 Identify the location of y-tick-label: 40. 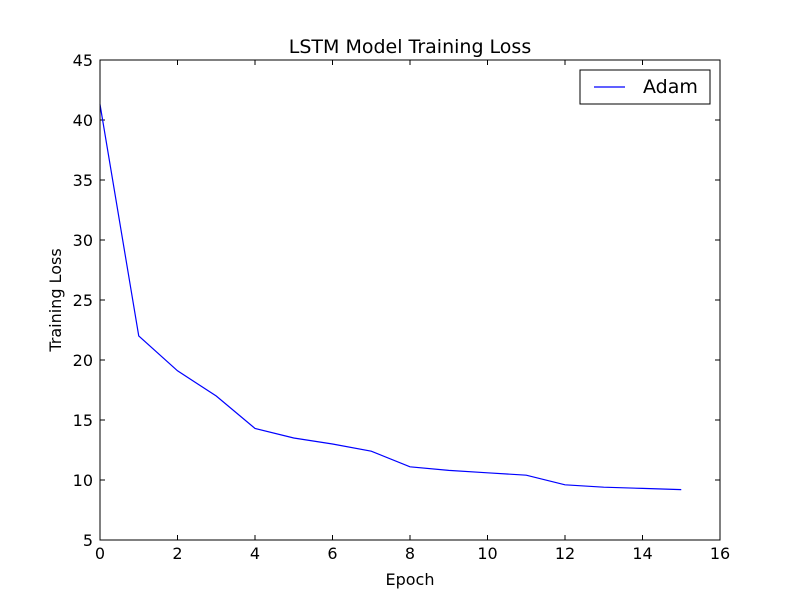
(83, 120).